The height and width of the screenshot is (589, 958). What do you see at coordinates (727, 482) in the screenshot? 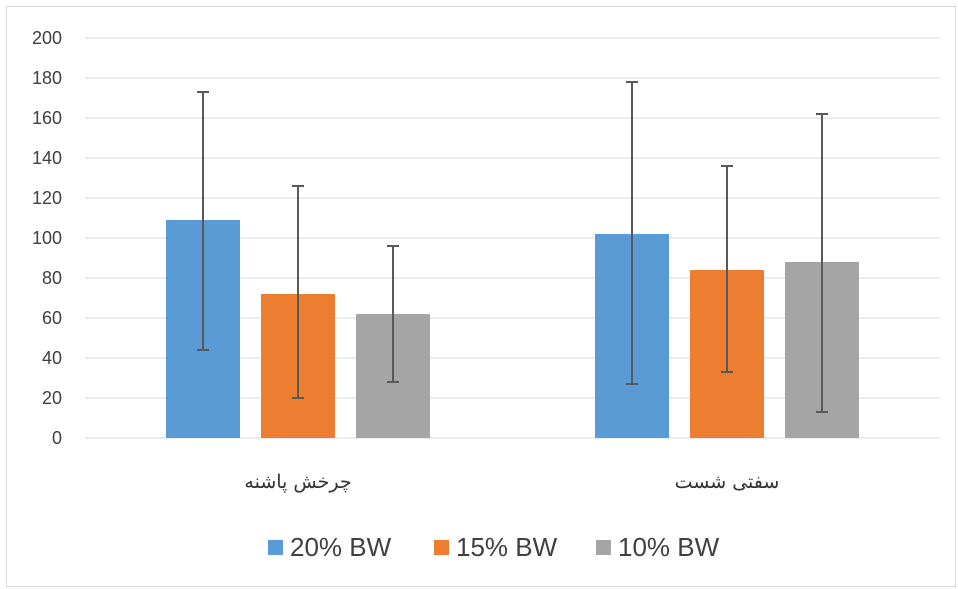
I see `category-label-1: سفتی شست` at bounding box center [727, 482].